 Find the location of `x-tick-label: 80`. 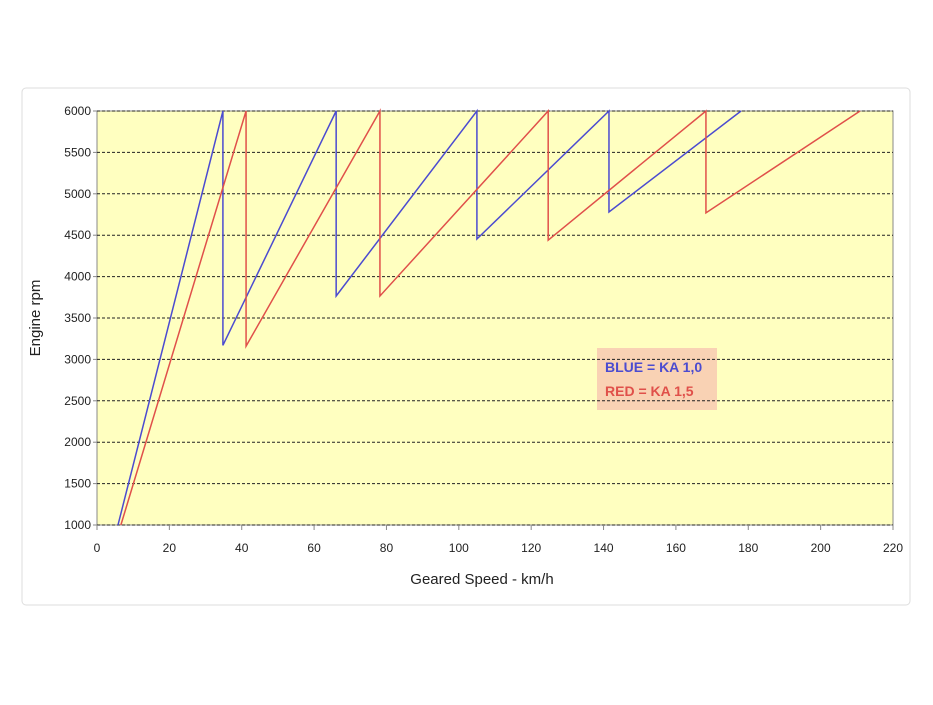

x-tick-label: 80 is located at coordinates (387, 548).